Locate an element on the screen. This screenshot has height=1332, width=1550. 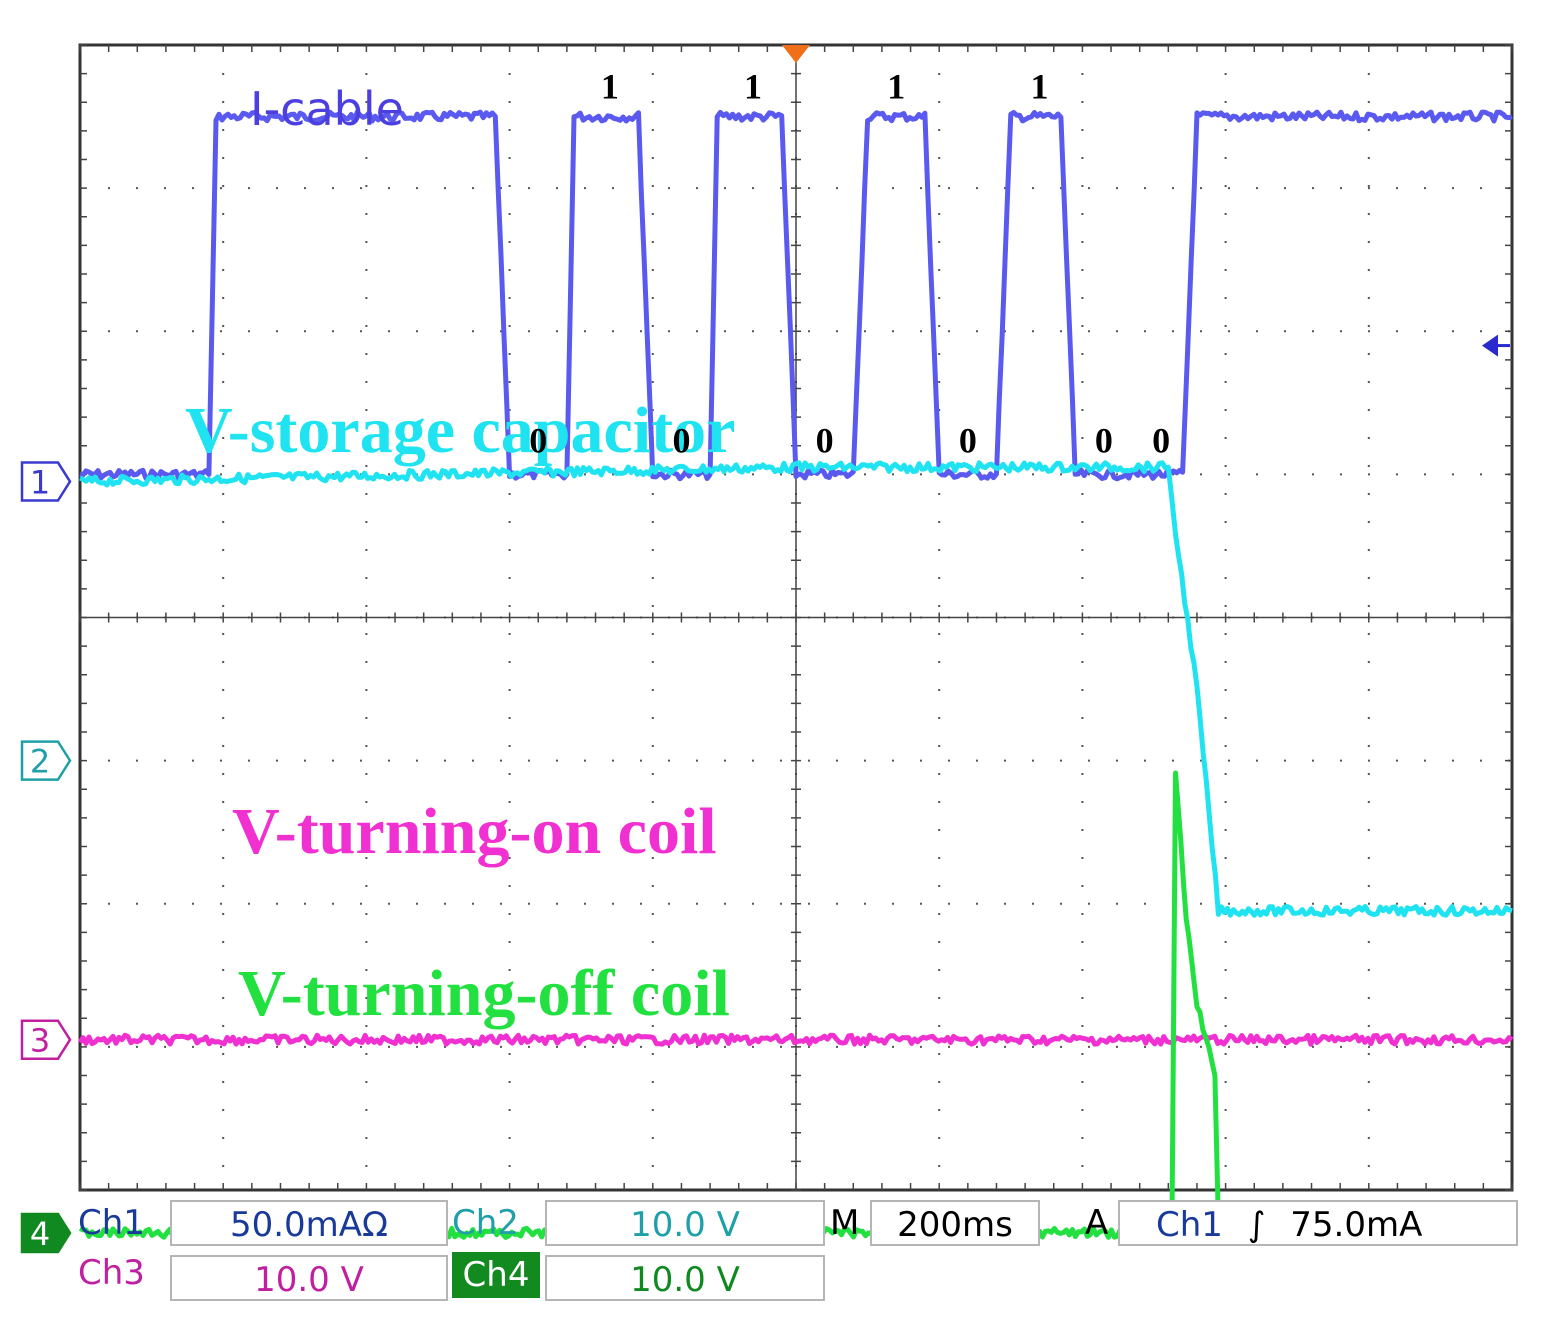
channel-3-marker: 3 is located at coordinates (46, 1039).